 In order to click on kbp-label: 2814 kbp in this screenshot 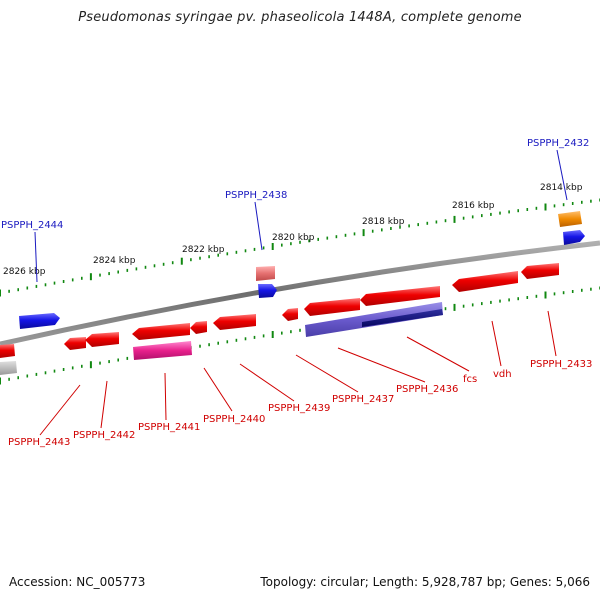, I will do `click(561, 188)`.